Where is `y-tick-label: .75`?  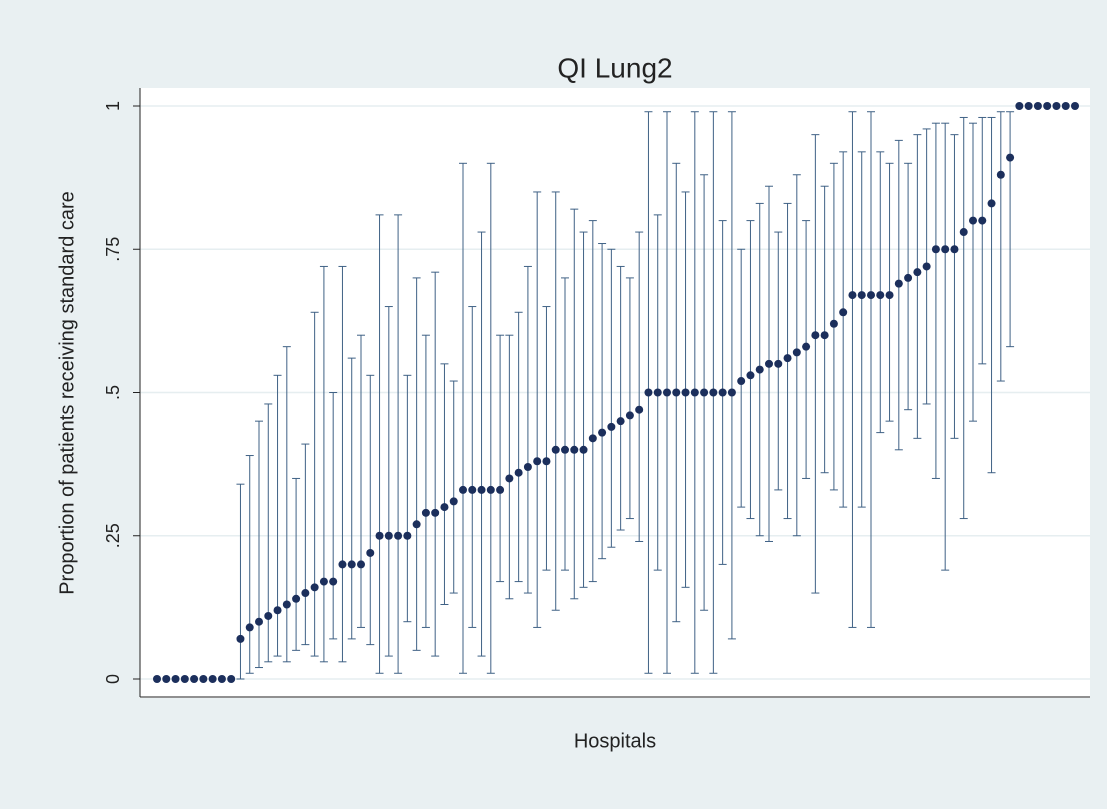 y-tick-label: .75 is located at coordinates (113, 249).